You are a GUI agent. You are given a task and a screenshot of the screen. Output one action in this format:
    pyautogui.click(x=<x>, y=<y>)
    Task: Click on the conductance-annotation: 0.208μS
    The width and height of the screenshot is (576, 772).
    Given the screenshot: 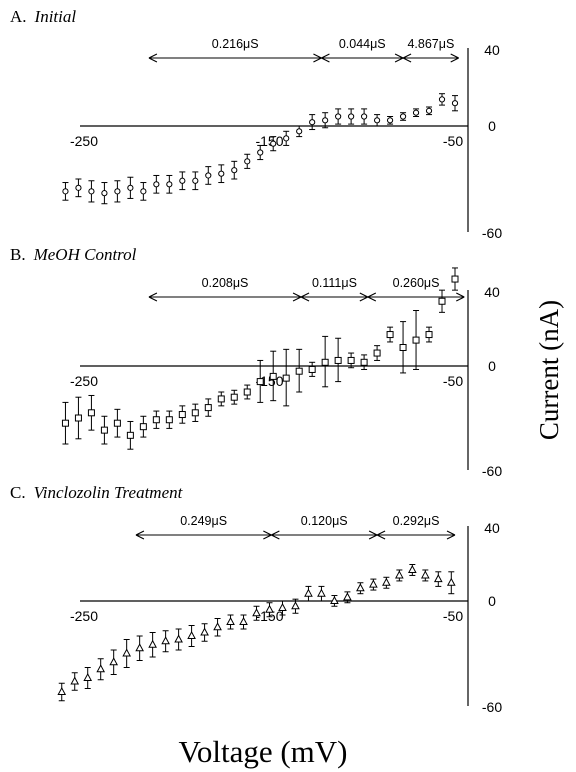 What is the action you would take?
    pyautogui.click(x=225, y=289)
    